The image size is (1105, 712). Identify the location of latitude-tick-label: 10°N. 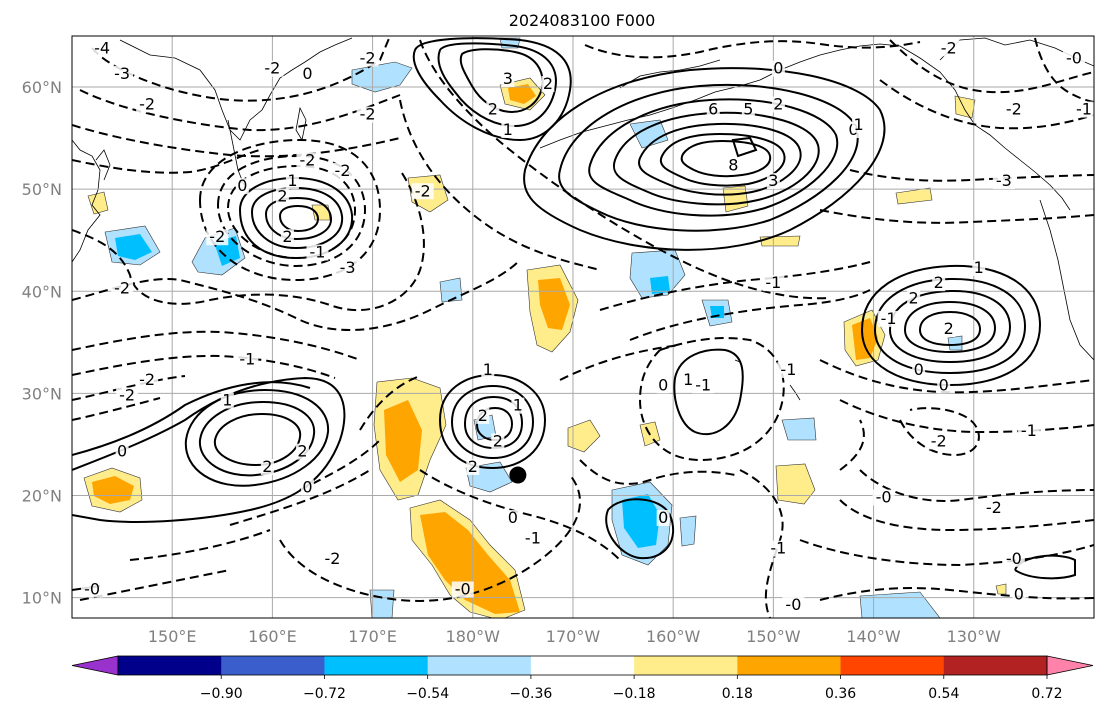
(42, 598).